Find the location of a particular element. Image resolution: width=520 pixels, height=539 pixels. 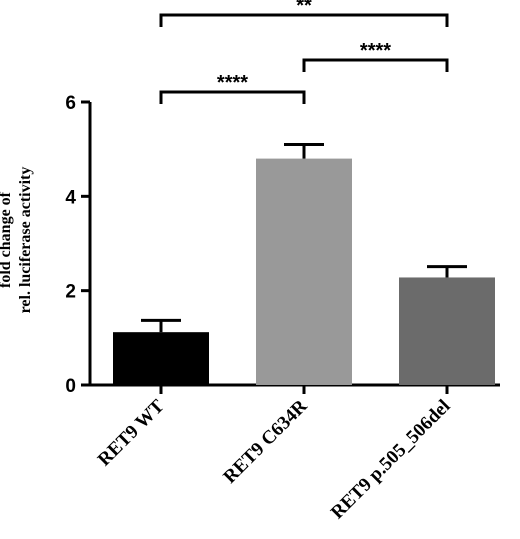

y-axis-title-line-1: fold change of is located at coordinates (7, 239).